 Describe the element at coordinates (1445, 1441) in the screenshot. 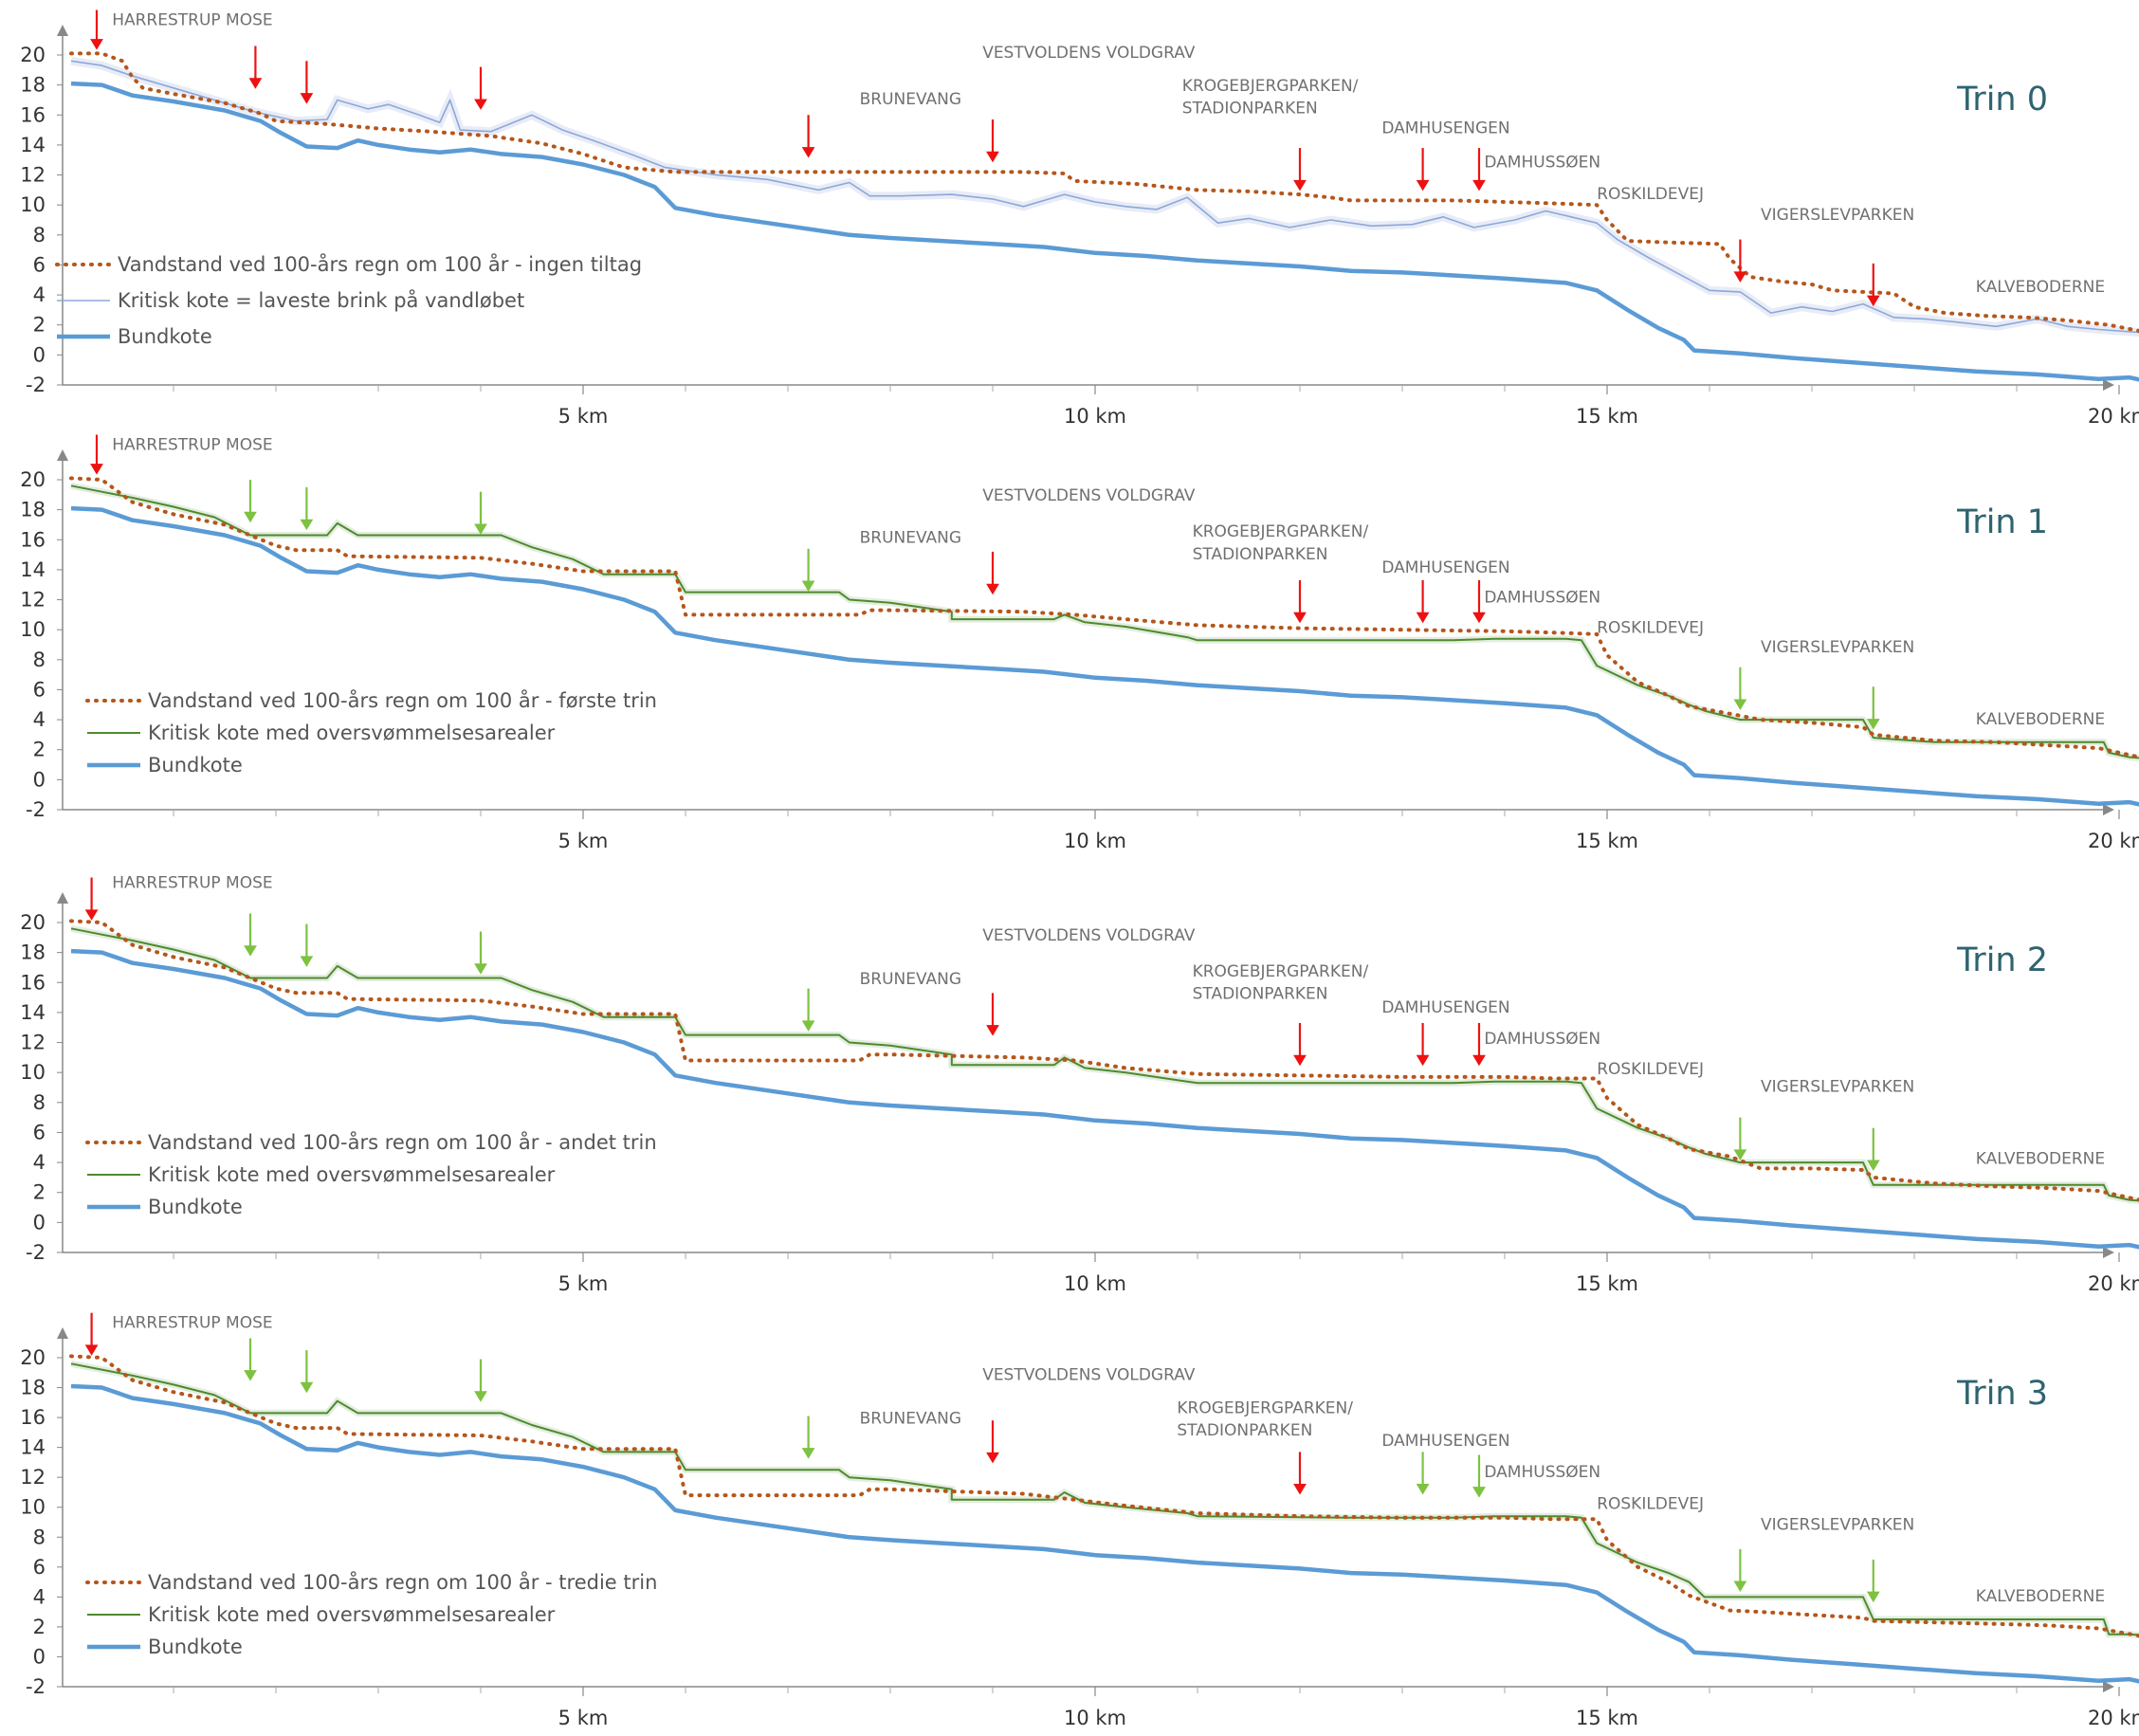

I see `place-label: DAMHUSENGEN` at that location.